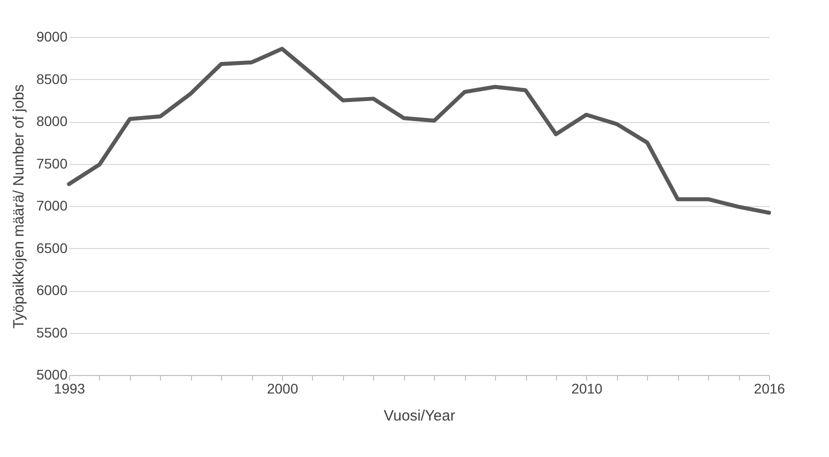  Describe the element at coordinates (70, 388) in the screenshot. I see `x-tick-label: 1993` at that location.